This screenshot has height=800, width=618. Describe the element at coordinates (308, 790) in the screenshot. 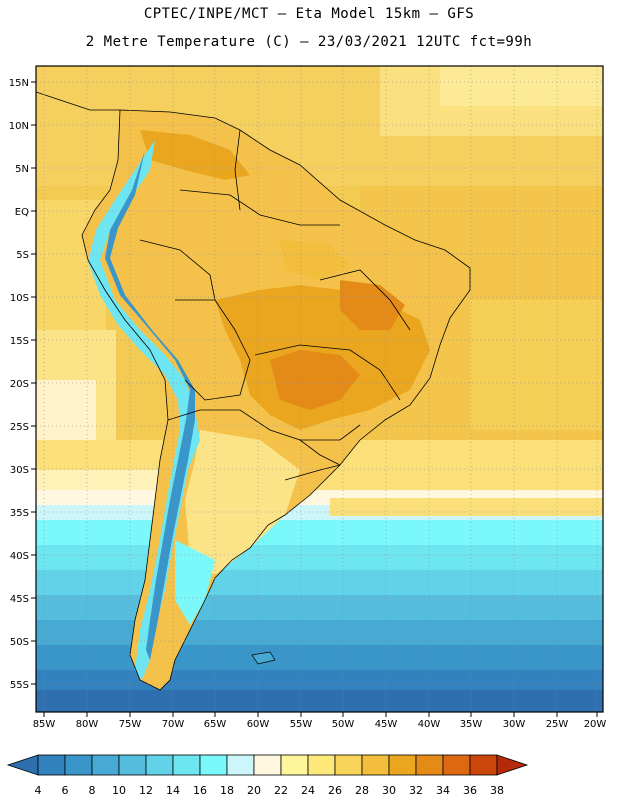

I see `colorbar-tick-label: 24` at that location.